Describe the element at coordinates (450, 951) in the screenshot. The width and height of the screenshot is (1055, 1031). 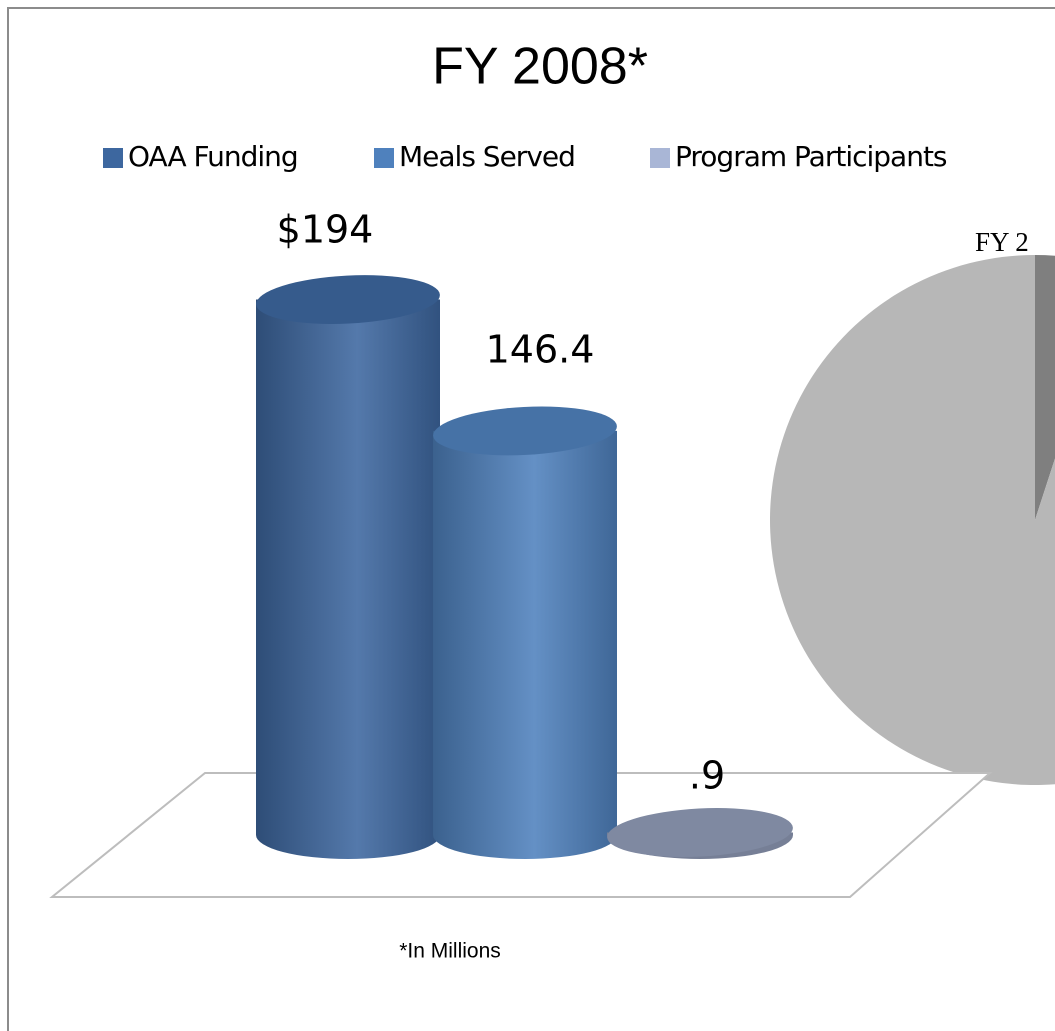
I see `footnote: *In Millions` at that location.